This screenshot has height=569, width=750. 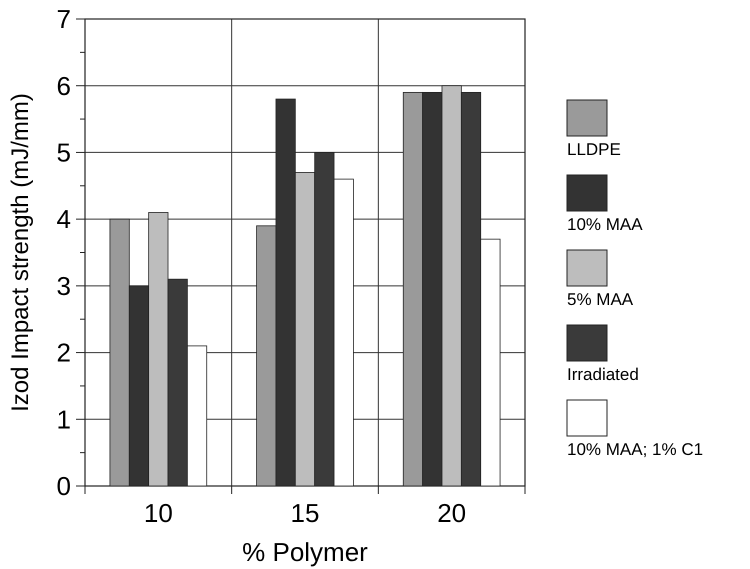 What do you see at coordinates (605, 224) in the screenshot?
I see `legend-label: 10% MAA` at bounding box center [605, 224].